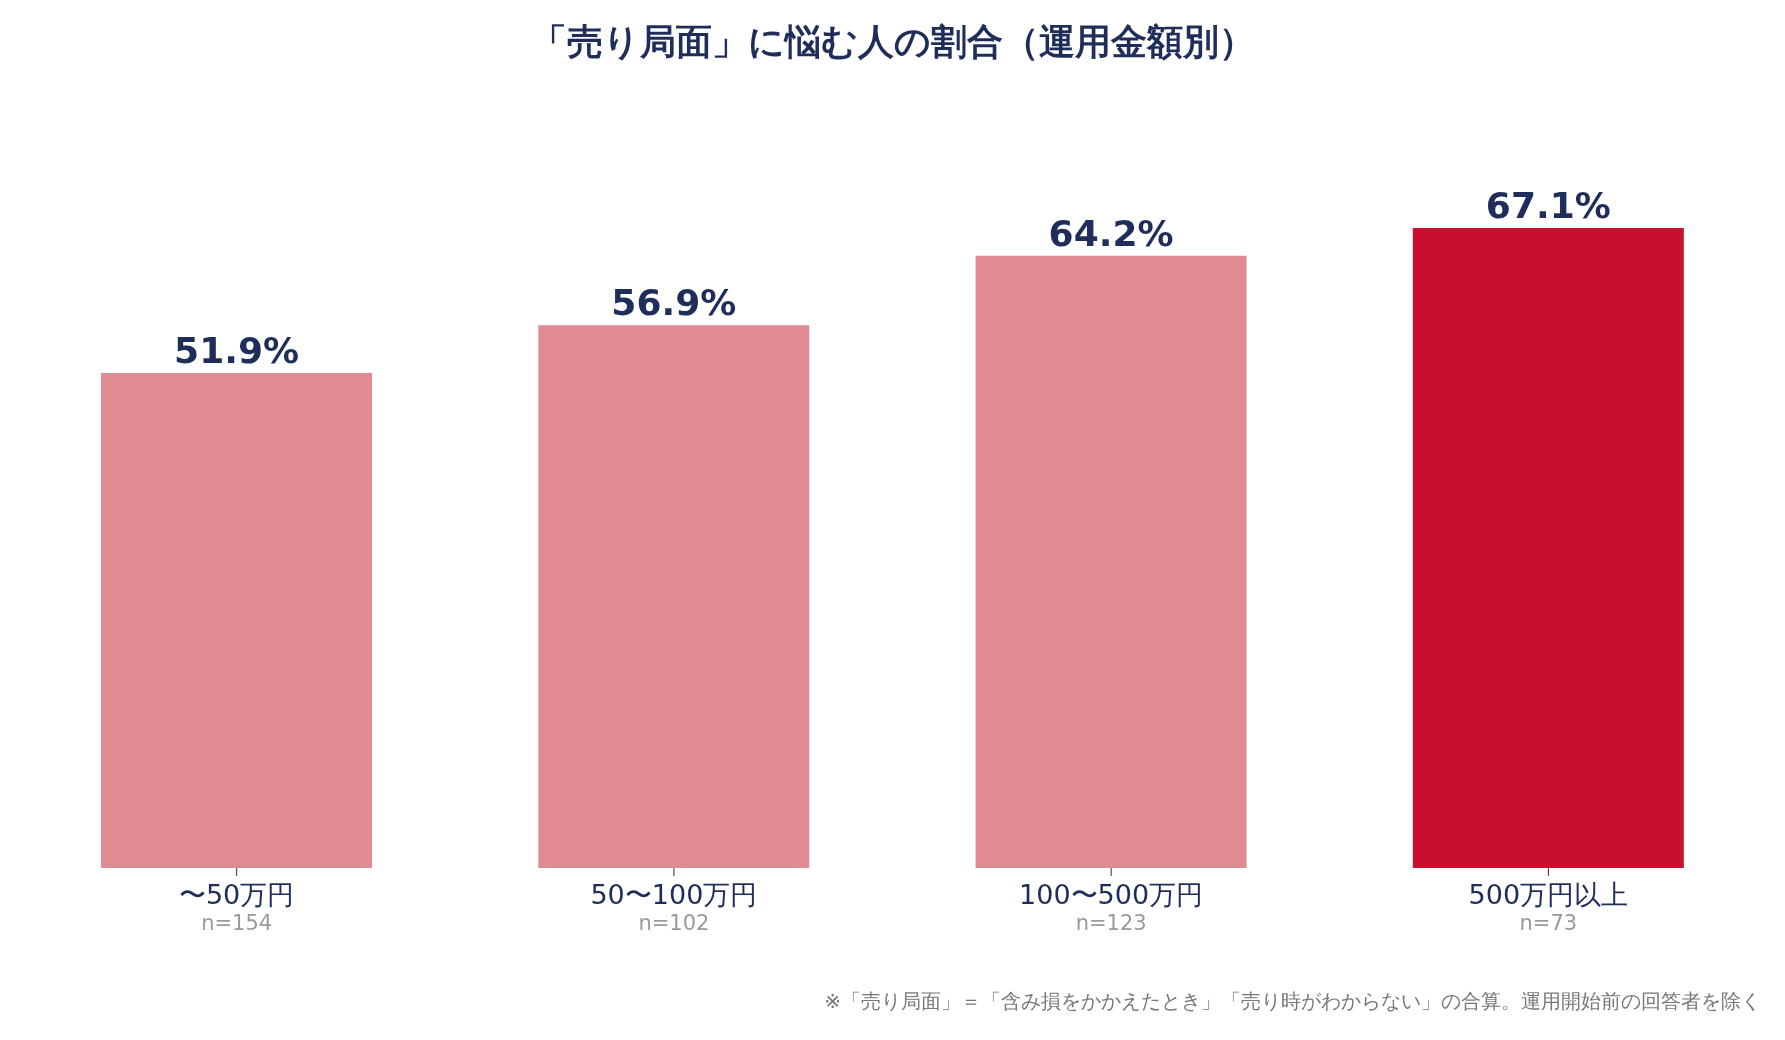 This screenshot has height=1040, width=1785. I want to click on x-tick-label: 〜50万円 n=154, so click(236, 907).